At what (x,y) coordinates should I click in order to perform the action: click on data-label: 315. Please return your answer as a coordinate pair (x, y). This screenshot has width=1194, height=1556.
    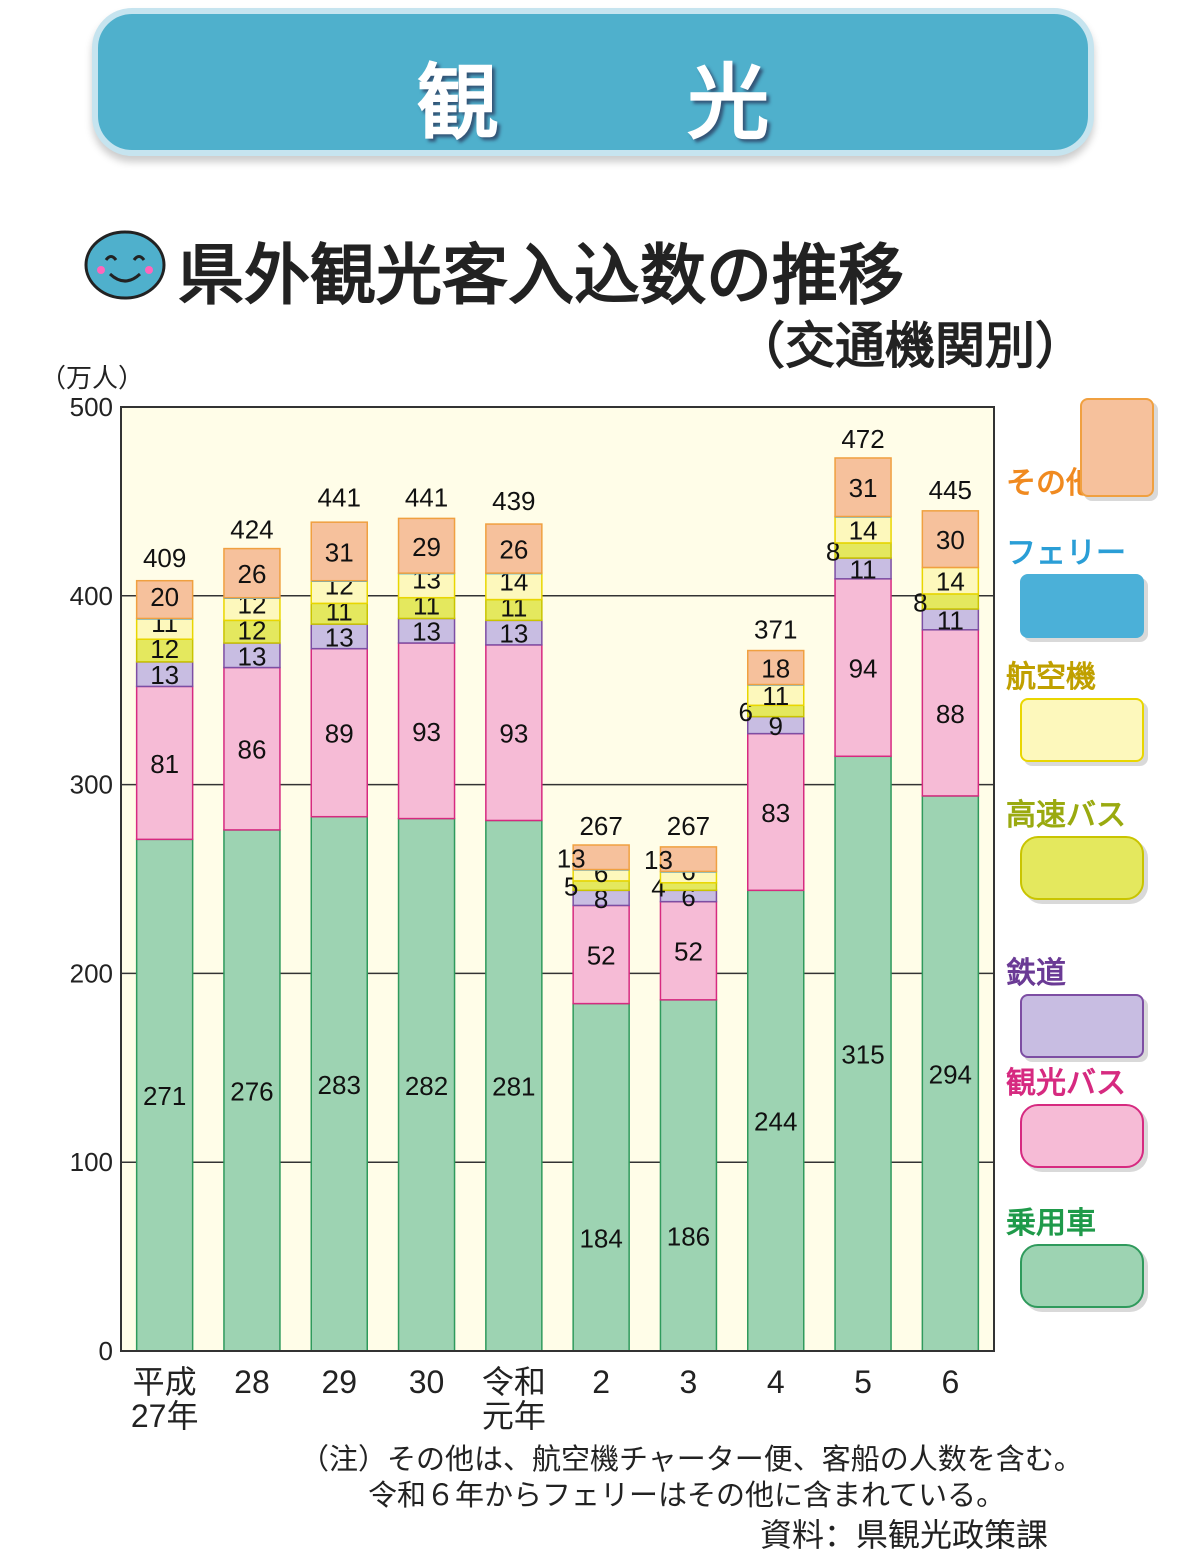
    Looking at the image, I should click on (862, 1055).